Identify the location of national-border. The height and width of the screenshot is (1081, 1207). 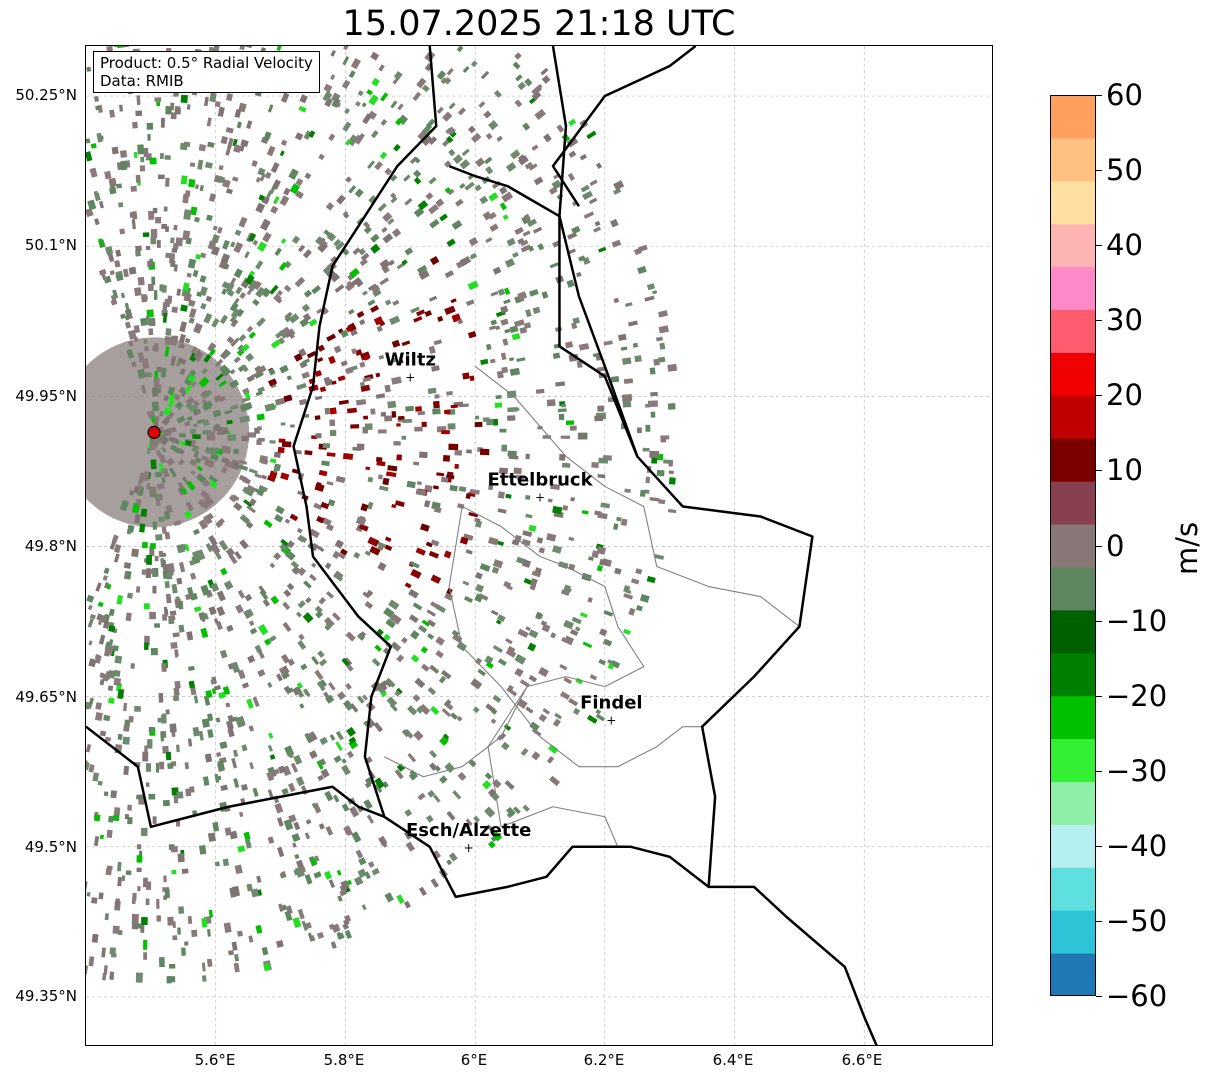
(235, 777).